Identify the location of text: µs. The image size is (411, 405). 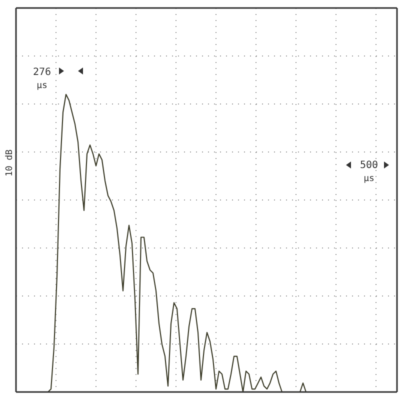
(42, 86).